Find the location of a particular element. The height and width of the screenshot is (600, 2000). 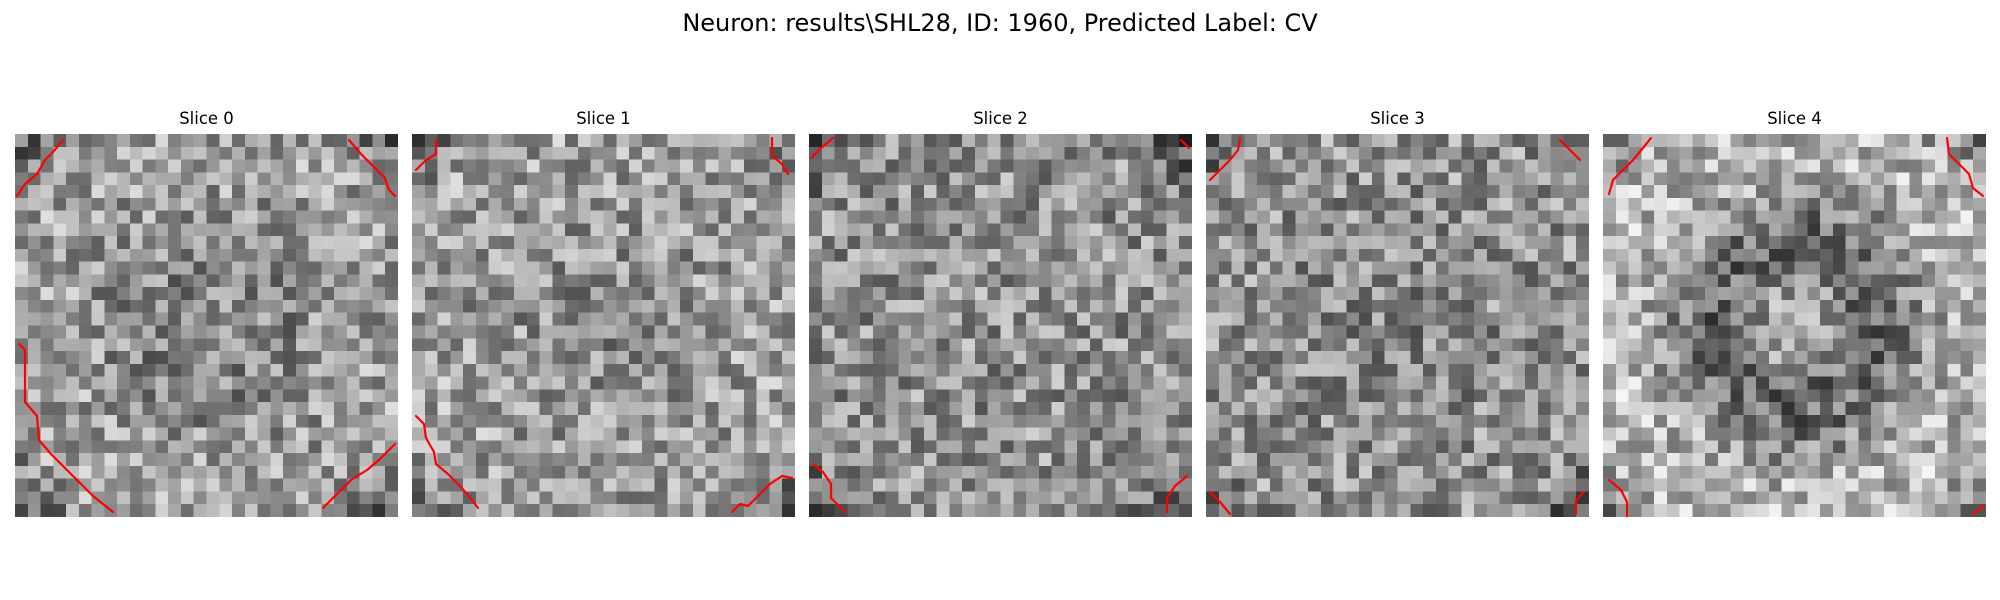

slice-title: Slice 0 is located at coordinates (206, 118).